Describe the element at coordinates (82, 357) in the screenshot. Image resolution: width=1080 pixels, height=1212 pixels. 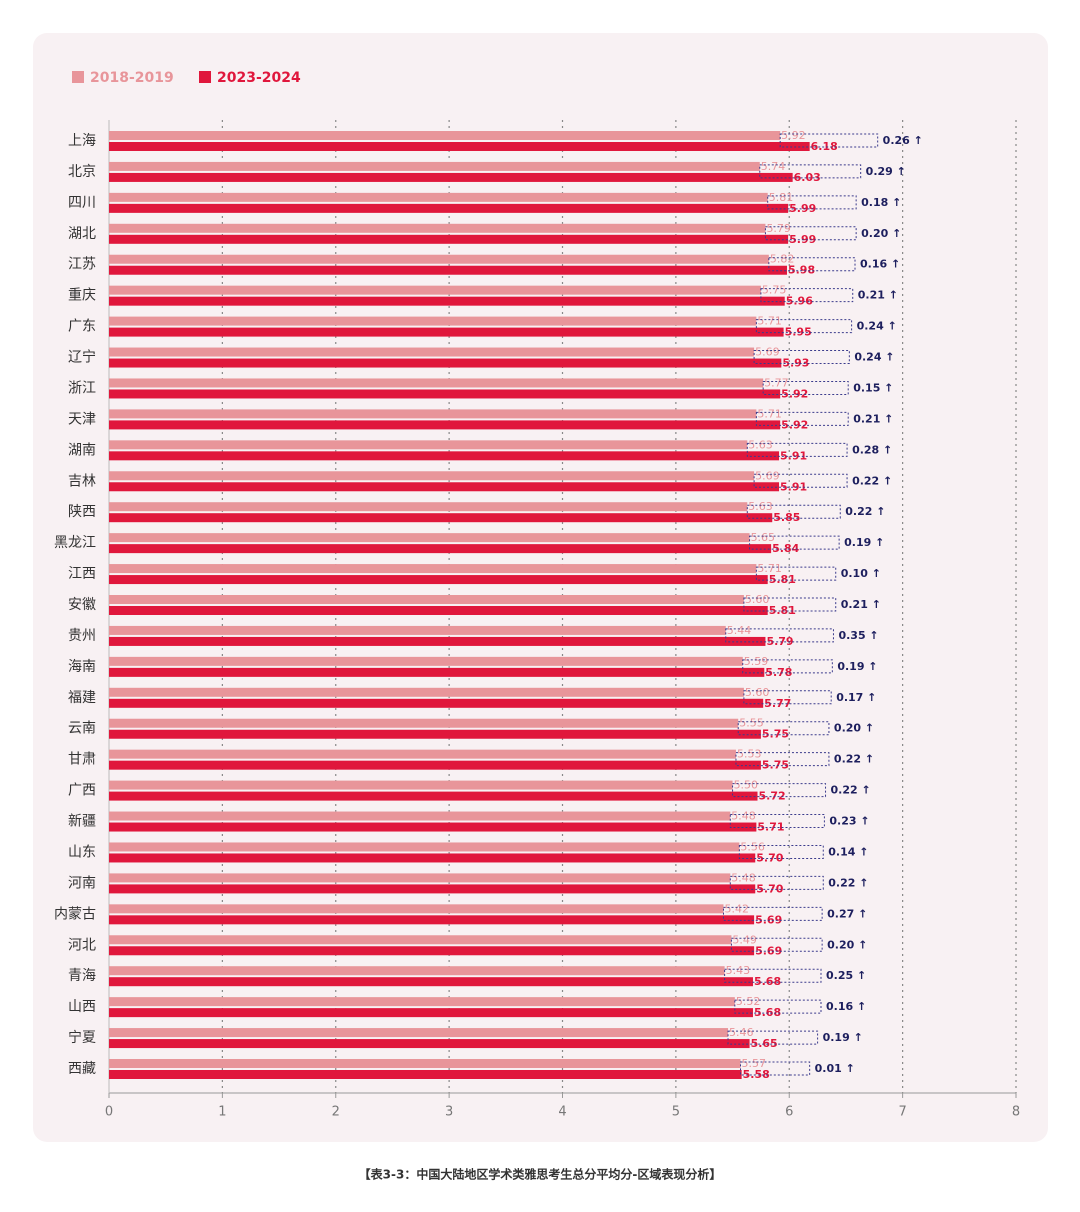
I see `y-tick-label: 辽宁` at that location.